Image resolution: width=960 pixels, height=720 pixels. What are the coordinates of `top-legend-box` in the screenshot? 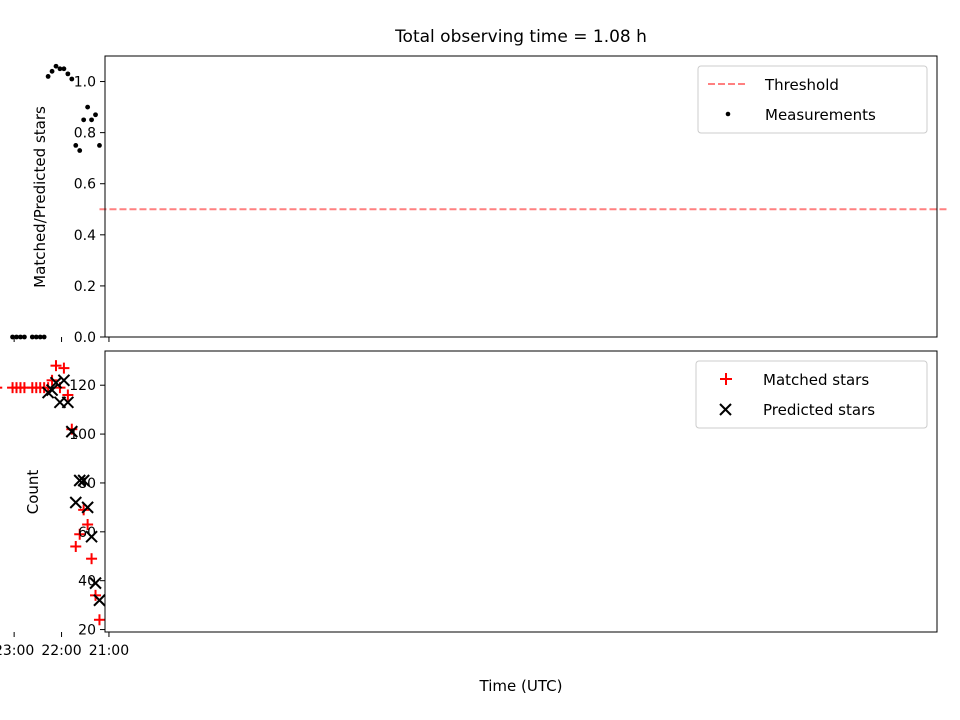 It's located at (812, 99).